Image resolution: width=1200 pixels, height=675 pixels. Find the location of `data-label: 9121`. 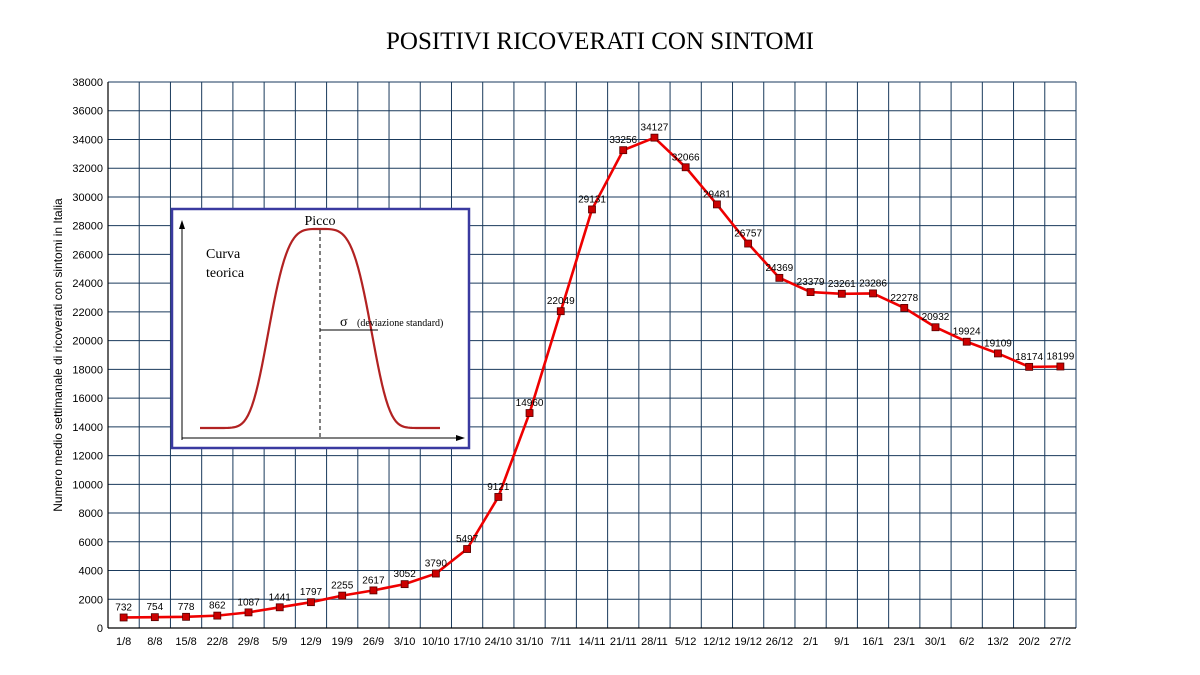

data-label: 9121 is located at coordinates (498, 487).